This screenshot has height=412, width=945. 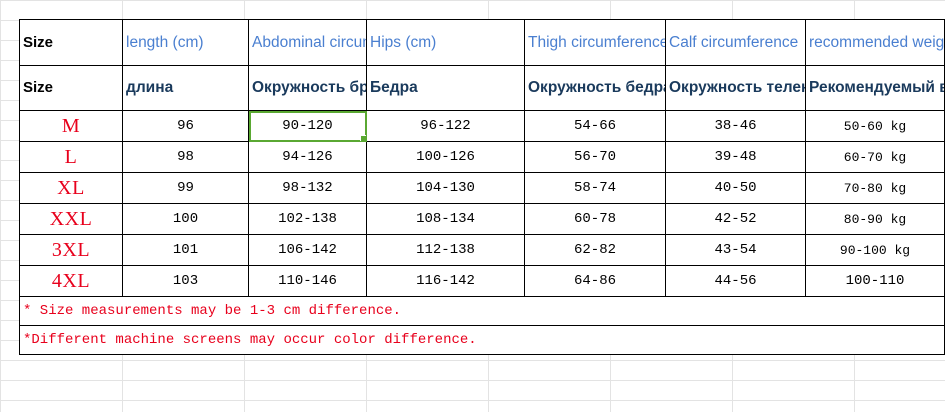 What do you see at coordinates (307, 250) in the screenshot?
I see `abdominal-cell: 106-142` at bounding box center [307, 250].